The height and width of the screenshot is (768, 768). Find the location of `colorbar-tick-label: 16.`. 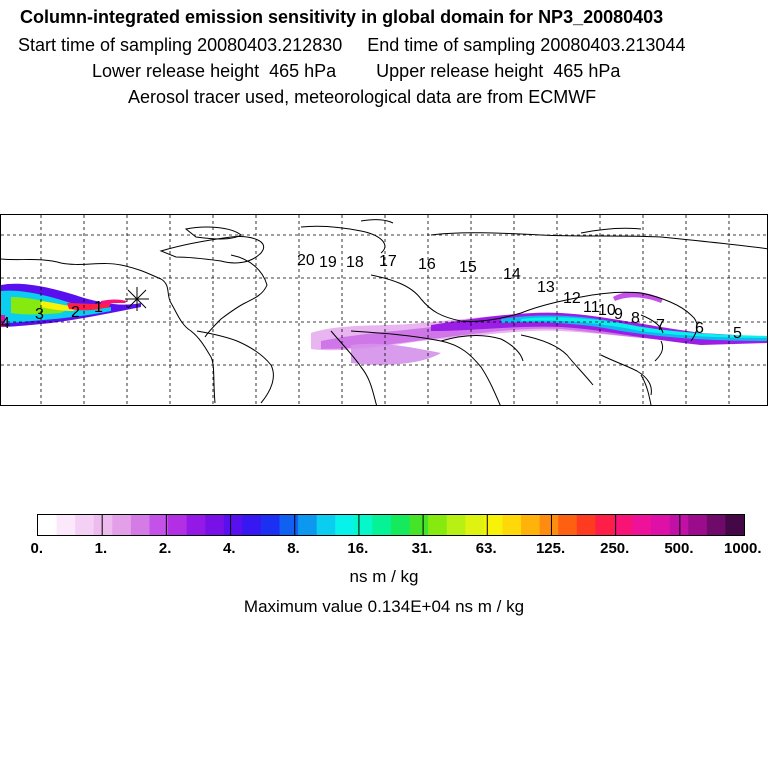

colorbar-tick-label: 16. is located at coordinates (358, 548).